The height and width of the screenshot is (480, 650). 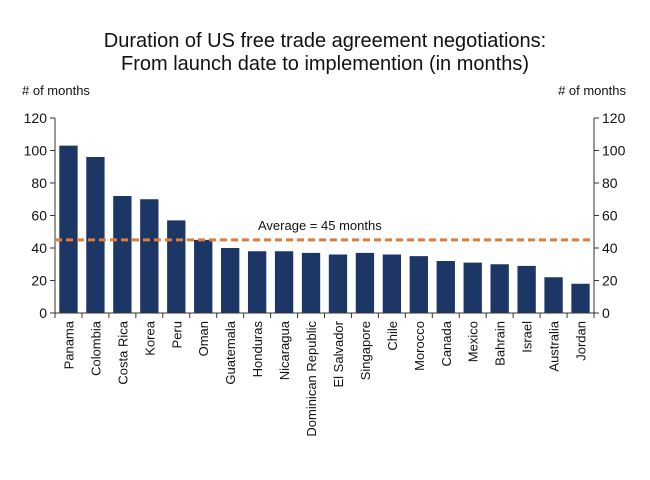 I want to click on x-category-label: Israel, so click(x=527, y=337).